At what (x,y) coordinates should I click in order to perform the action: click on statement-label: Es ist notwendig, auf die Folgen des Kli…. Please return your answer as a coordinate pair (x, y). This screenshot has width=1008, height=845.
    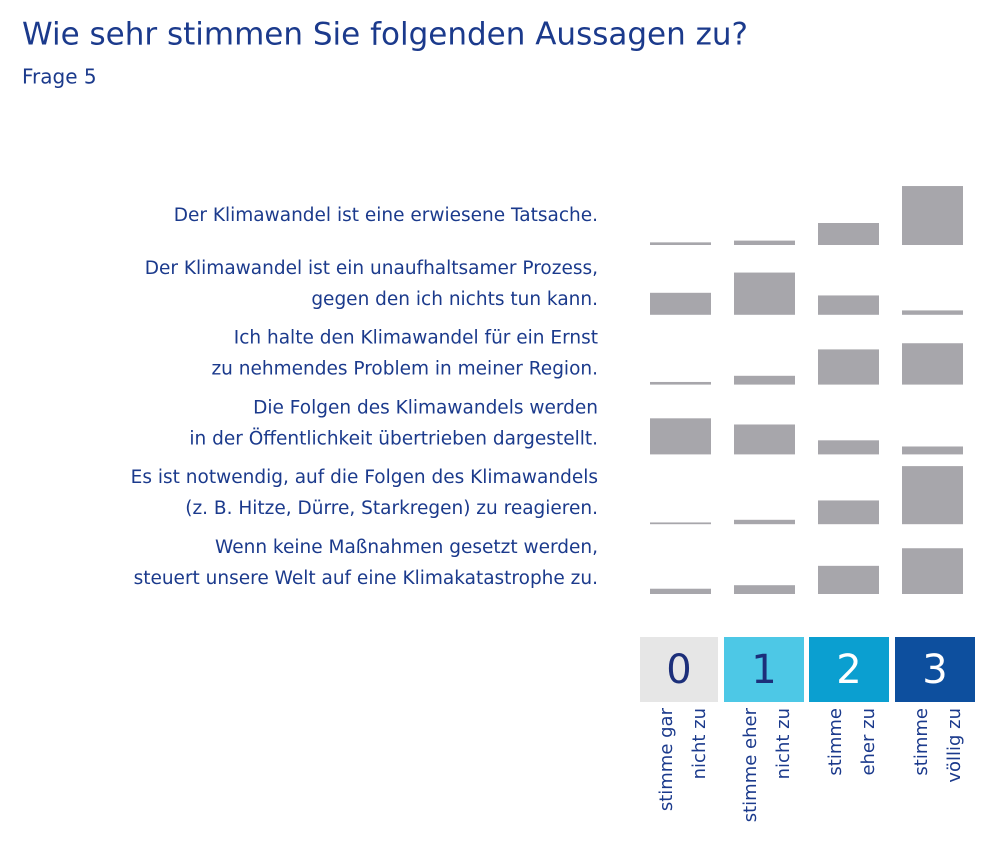
    Looking at the image, I should click on (364, 477).